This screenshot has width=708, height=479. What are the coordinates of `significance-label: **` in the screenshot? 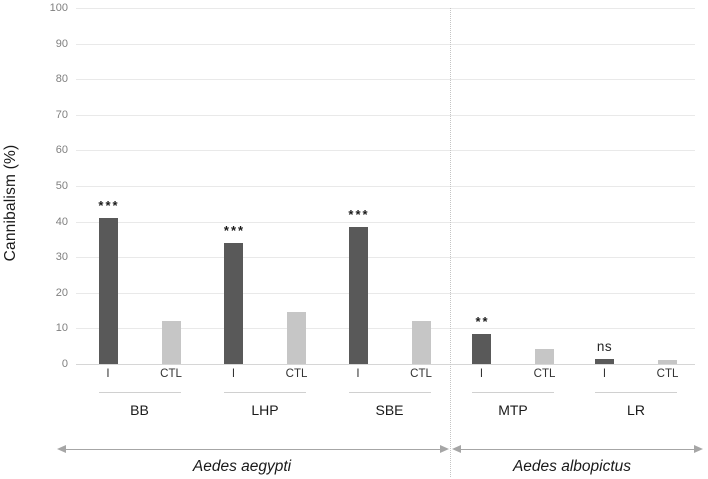 It's located at (482, 321).